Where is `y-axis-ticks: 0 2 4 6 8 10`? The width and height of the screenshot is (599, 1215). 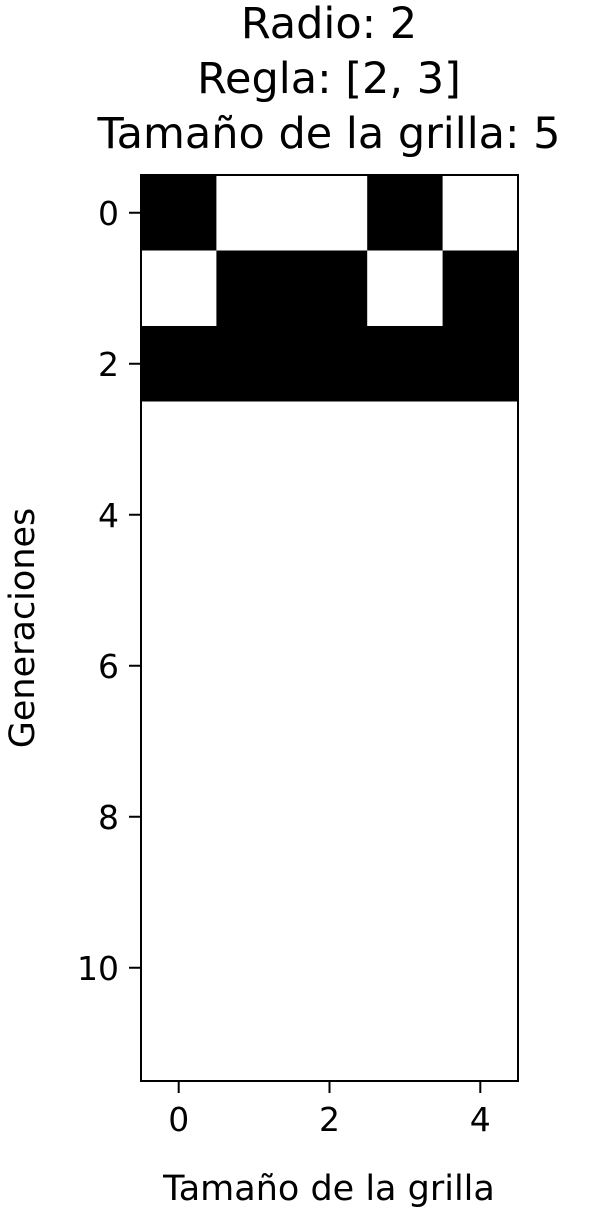
y-axis-ticks: 0 2 4 6 8 10 is located at coordinates (109, 591).